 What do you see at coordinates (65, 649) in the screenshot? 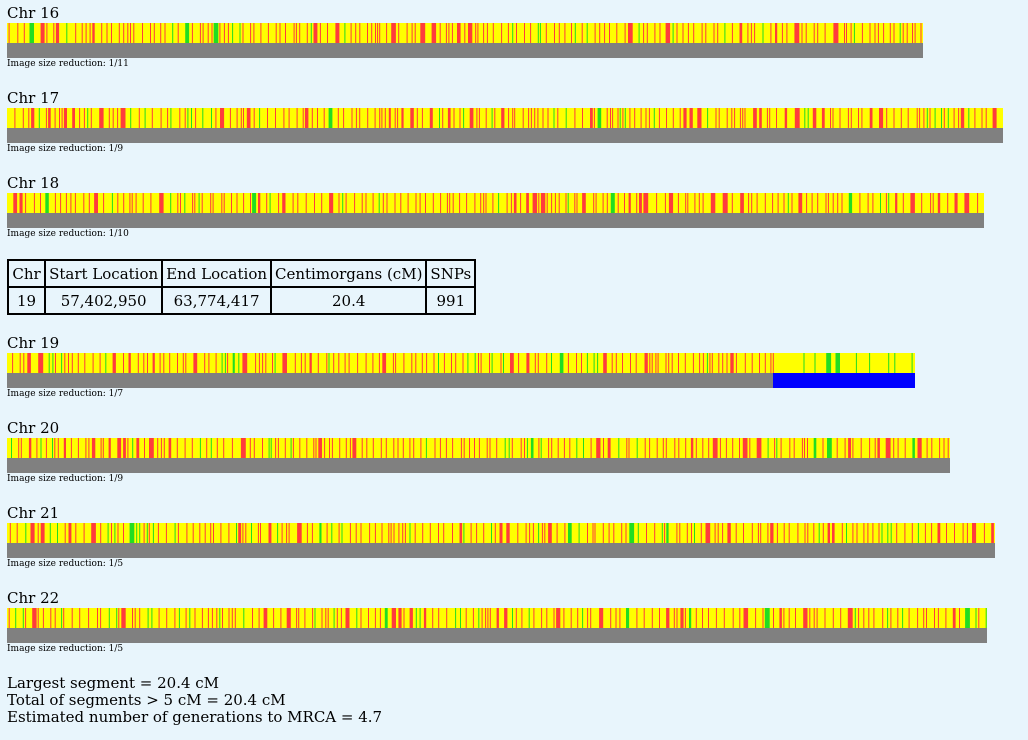
I see `size-reduction-note: Image size reduction: 1/5` at bounding box center [65, 649].